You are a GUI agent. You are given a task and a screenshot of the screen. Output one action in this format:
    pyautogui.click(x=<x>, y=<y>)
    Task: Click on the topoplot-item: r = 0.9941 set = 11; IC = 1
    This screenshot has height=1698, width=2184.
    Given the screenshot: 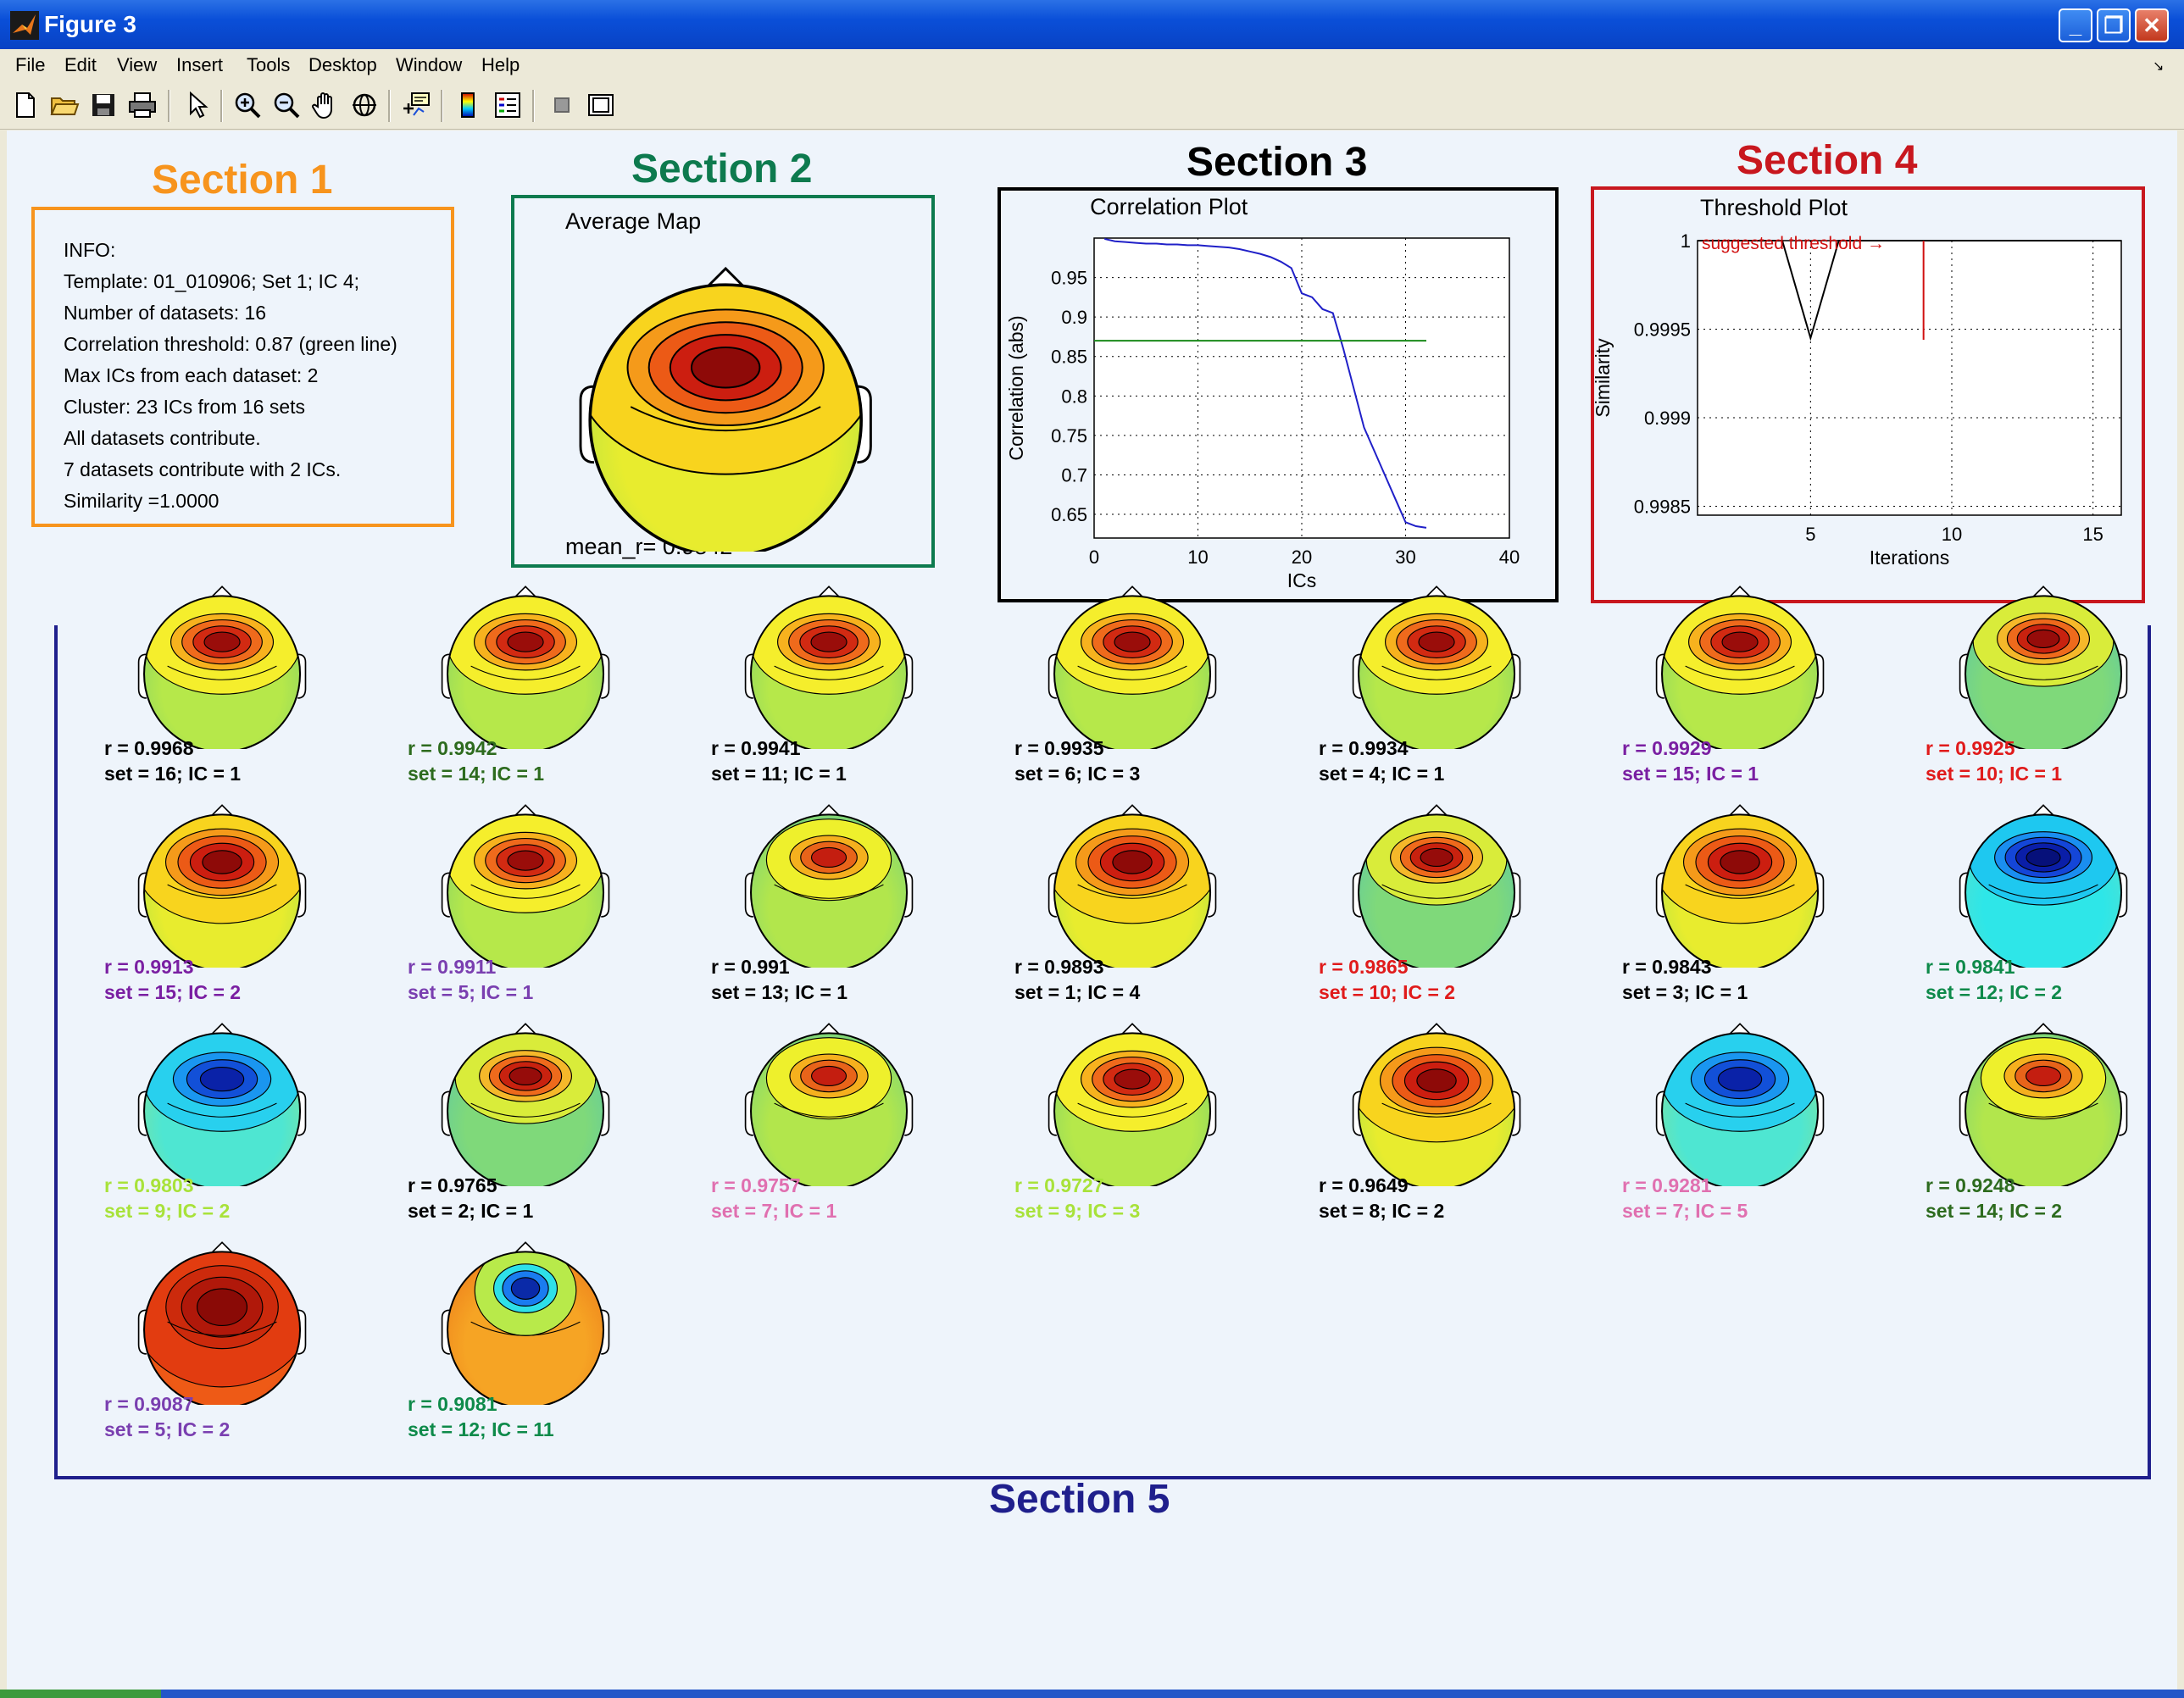 What is the action you would take?
    pyautogui.click(x=851, y=684)
    